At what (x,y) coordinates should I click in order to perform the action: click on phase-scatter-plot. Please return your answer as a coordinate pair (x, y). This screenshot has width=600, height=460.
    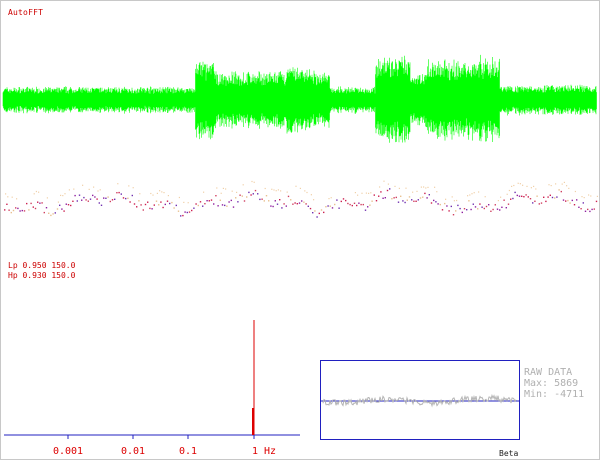
    Looking at the image, I should click on (301, 199).